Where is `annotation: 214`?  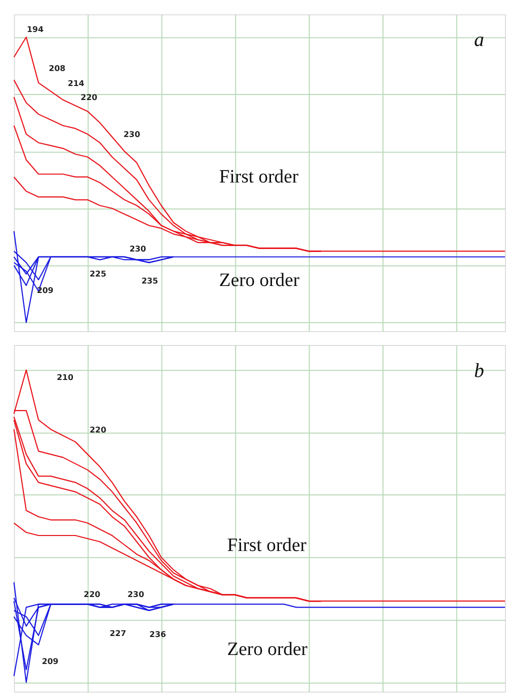
annotation: 214 is located at coordinates (76, 83).